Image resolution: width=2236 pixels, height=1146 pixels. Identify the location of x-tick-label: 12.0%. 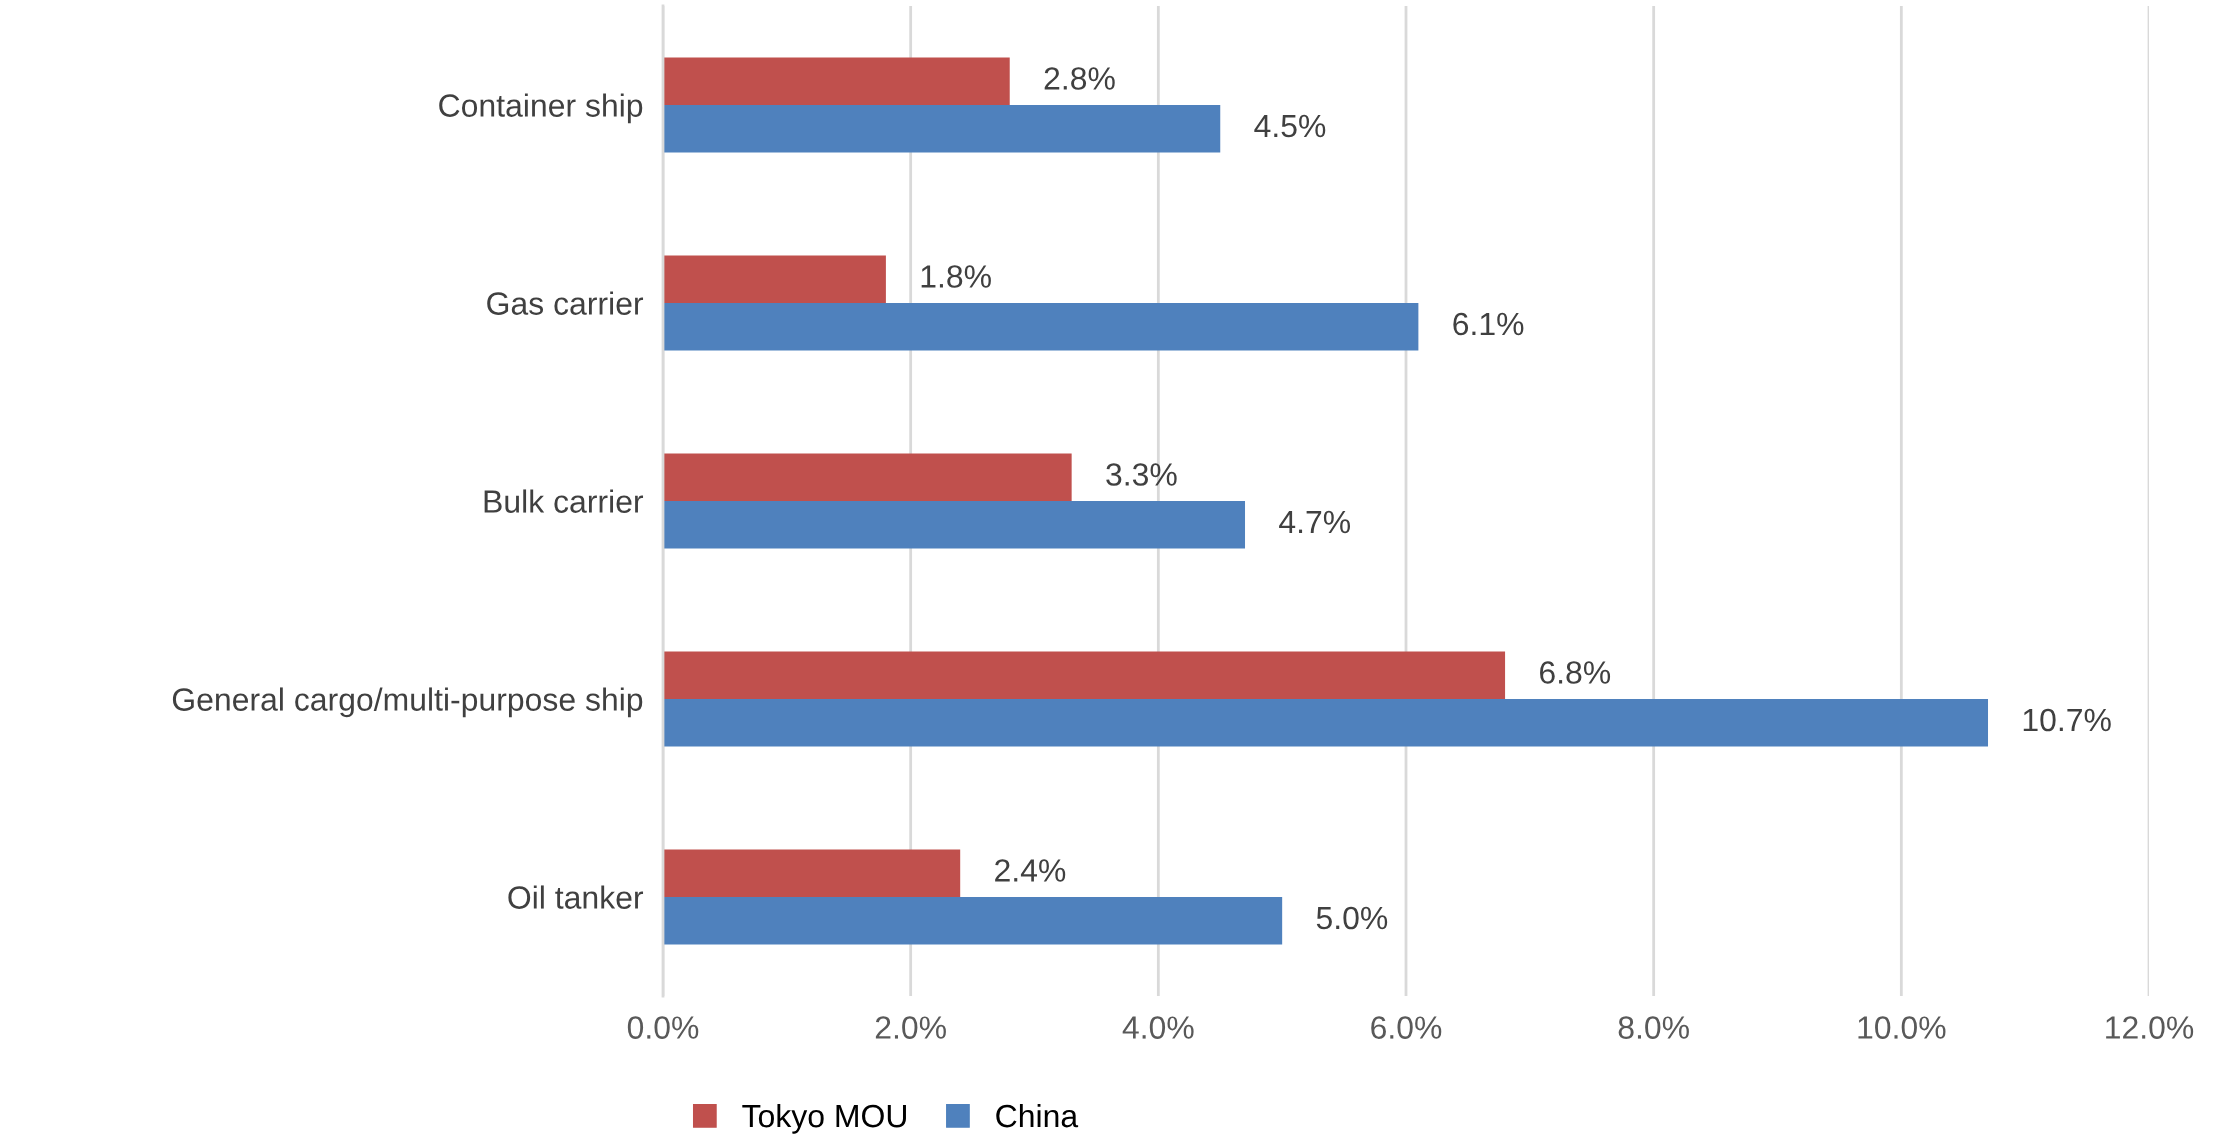
(2150, 1027).